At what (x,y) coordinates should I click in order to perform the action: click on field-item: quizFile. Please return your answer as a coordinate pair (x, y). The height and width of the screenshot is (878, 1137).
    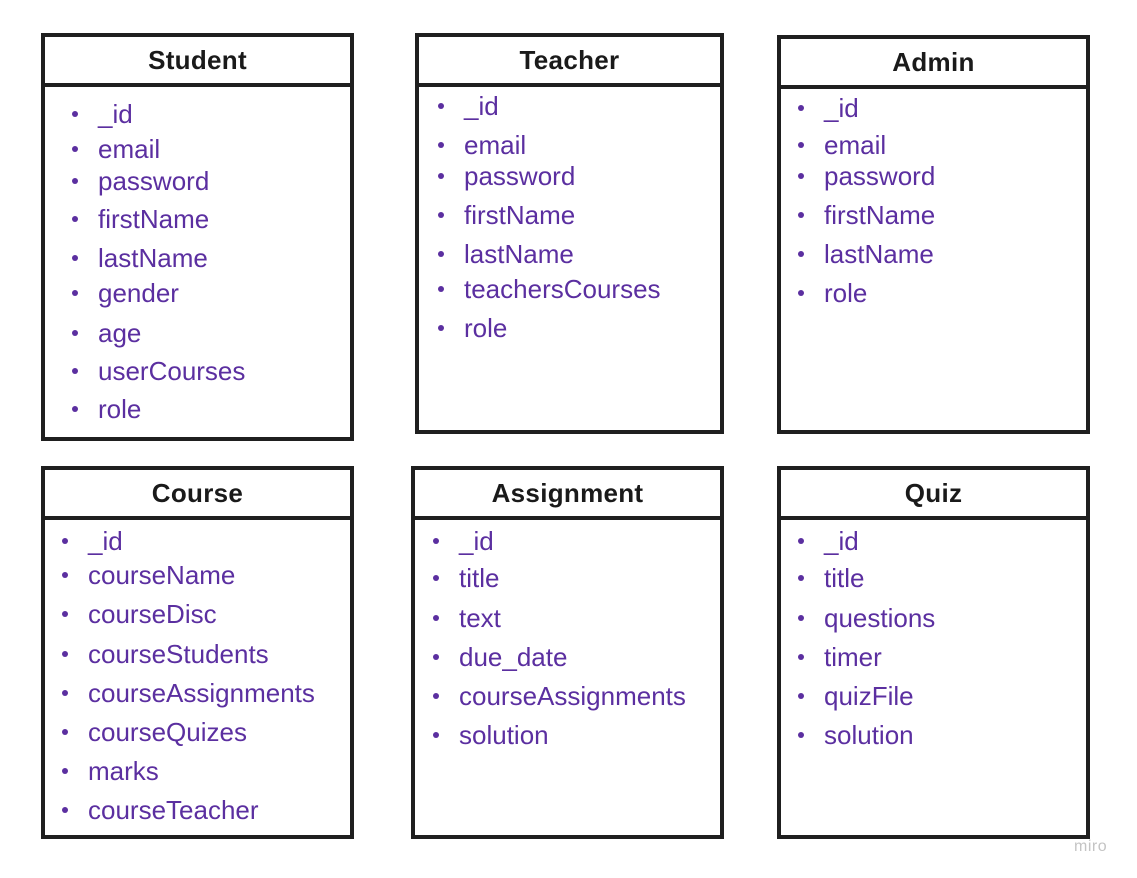
    Looking at the image, I should click on (856, 696).